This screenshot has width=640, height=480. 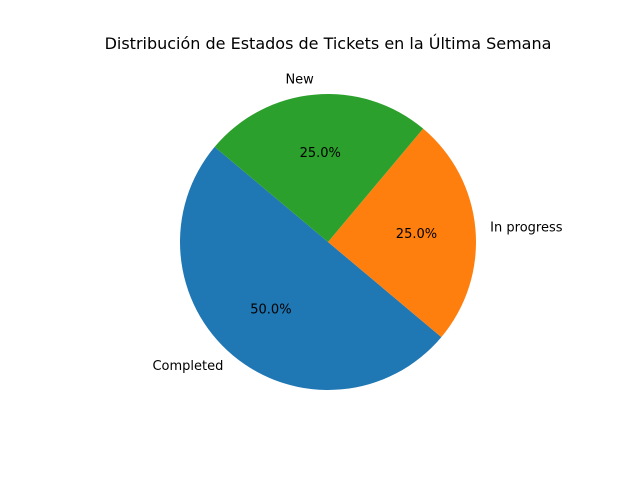 I want to click on slice-label-new: New, so click(x=299, y=79).